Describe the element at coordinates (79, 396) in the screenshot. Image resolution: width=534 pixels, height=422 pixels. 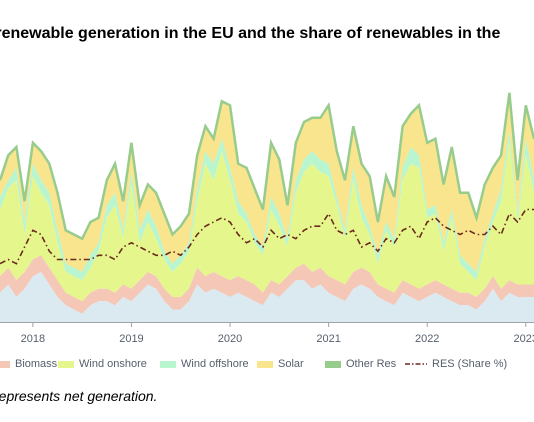
I see `footnote: represents net generation.` at that location.